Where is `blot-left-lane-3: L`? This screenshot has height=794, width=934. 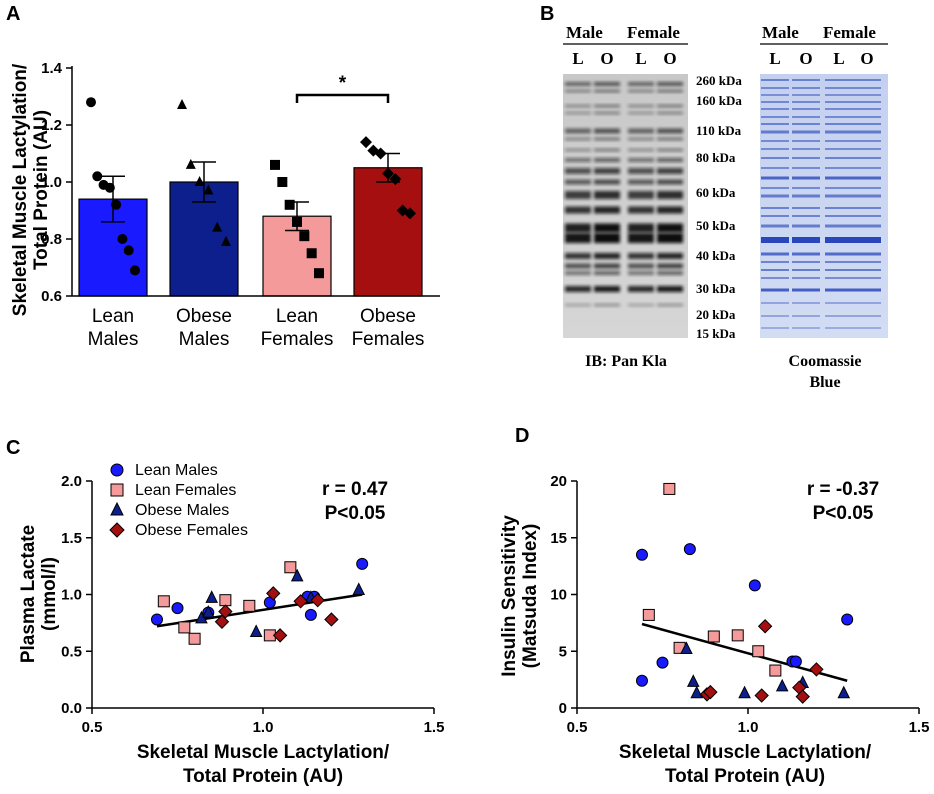
blot-left-lane-3: L is located at coordinates (640, 58).